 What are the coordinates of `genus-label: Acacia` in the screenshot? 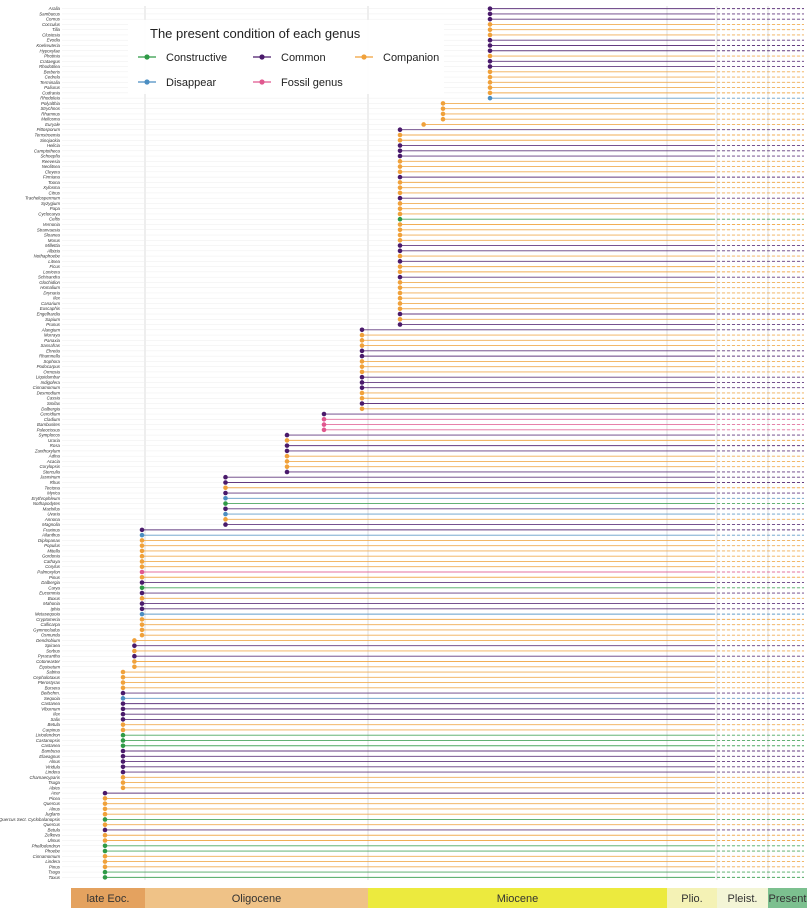 It's located at (53, 461).